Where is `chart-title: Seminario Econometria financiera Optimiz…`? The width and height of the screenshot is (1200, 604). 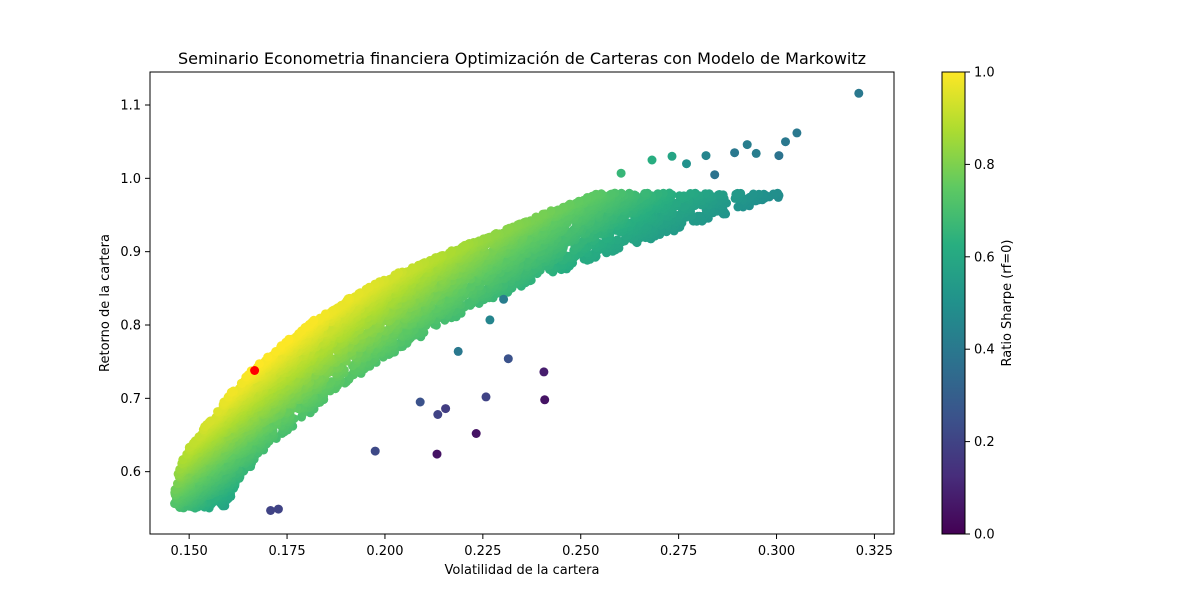 chart-title: Seminario Econometria financiera Optimiz… is located at coordinates (522, 58).